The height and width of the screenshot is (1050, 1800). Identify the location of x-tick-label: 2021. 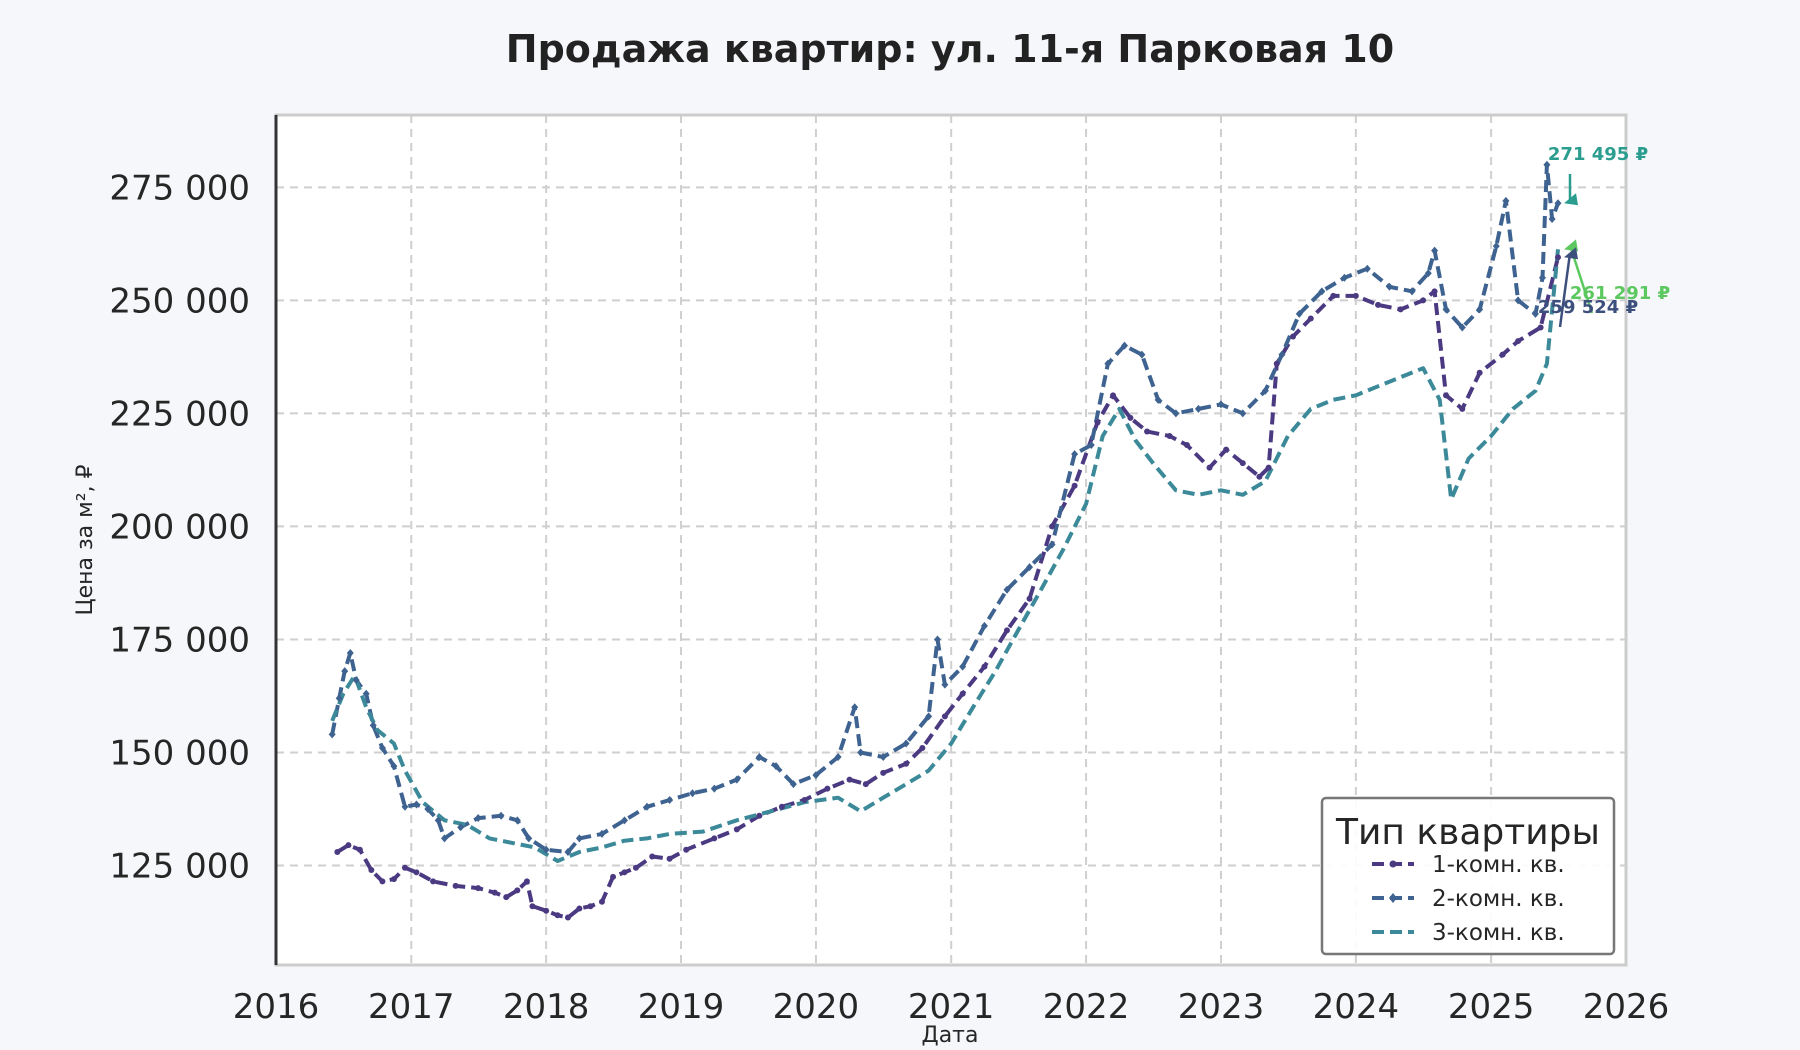
(951, 1007).